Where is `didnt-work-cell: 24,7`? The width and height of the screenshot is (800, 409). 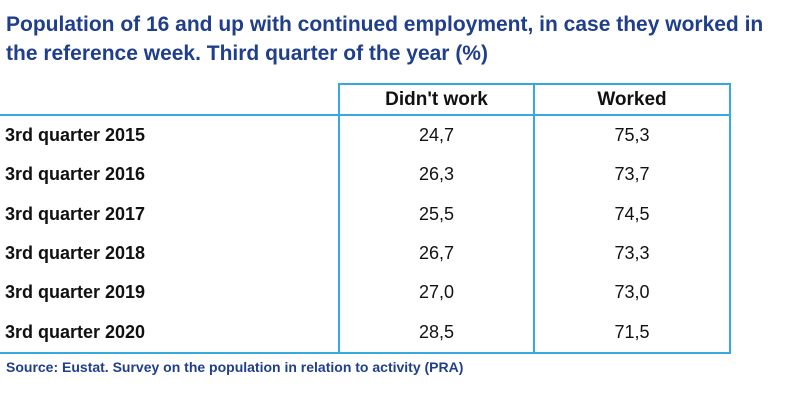 didnt-work-cell: 24,7 is located at coordinates (436, 135).